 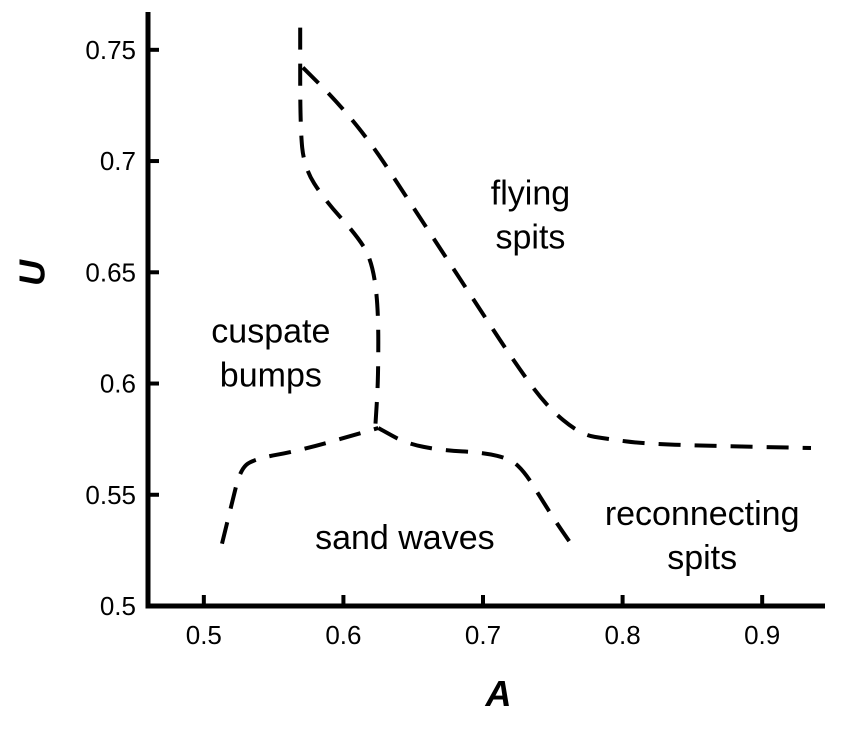 I want to click on region-label: reconnecting, so click(x=702, y=514).